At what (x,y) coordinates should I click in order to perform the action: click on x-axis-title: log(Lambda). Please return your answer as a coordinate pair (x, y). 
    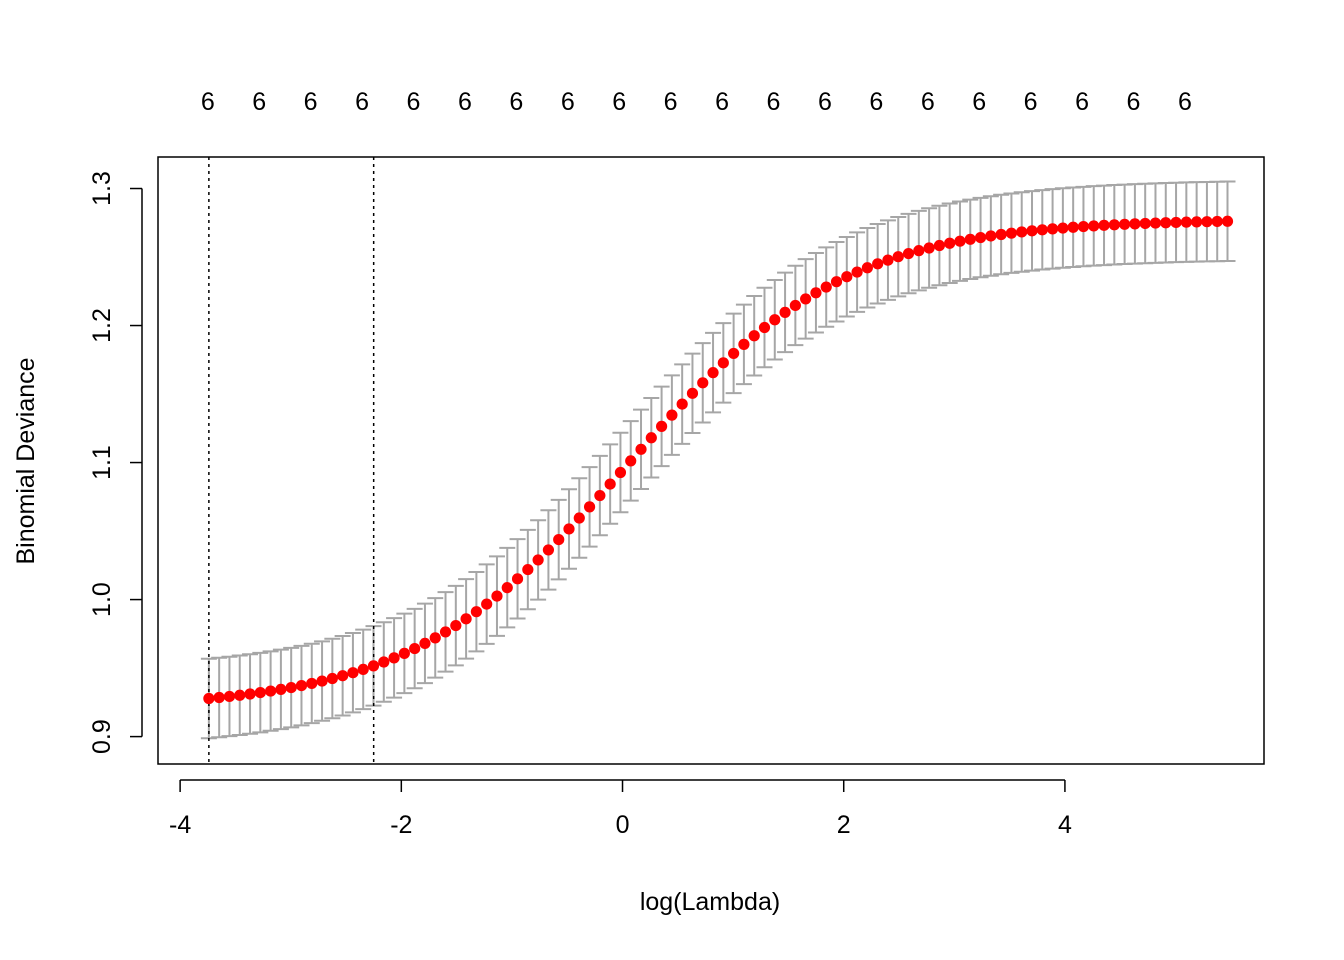
    Looking at the image, I should click on (710, 902).